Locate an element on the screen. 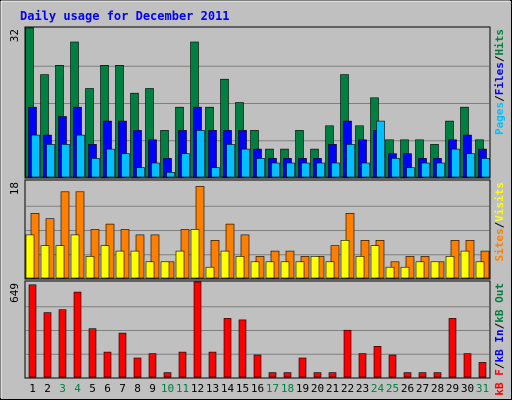 The width and height of the screenshot is (512, 405). panel-bottom-legend: kB F/kB In/kB Out is located at coordinates (499, 339).